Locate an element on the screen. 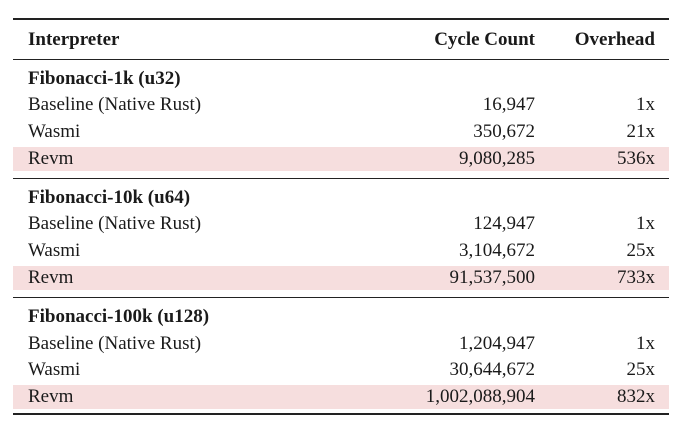 The height and width of the screenshot is (424, 680). group-title: Fibonacci-10k (u64) is located at coordinates (109, 197).